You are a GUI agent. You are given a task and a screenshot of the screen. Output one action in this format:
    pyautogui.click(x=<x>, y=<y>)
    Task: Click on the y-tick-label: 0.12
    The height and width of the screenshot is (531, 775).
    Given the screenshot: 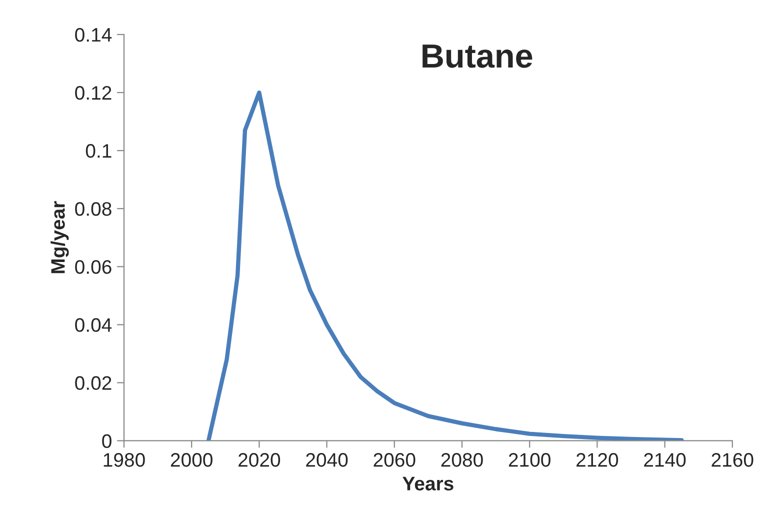 What is the action you would take?
    pyautogui.click(x=93, y=93)
    